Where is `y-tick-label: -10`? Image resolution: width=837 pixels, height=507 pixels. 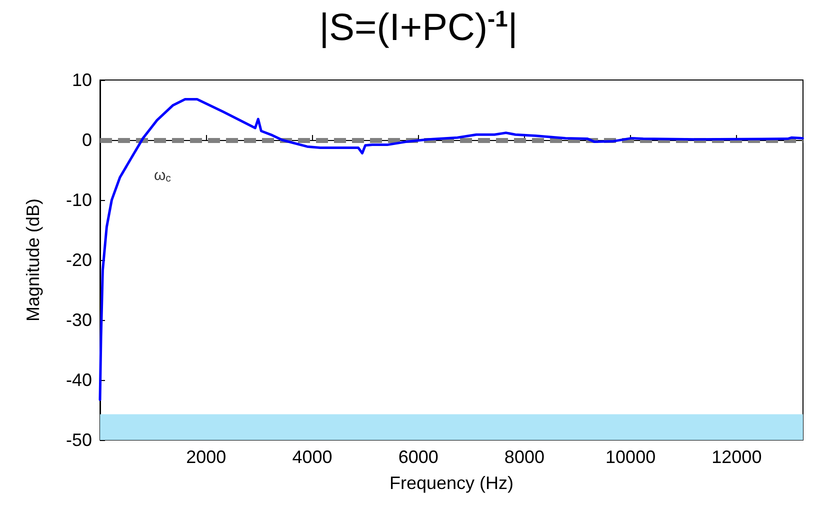 y-tick-label: -10 is located at coordinates (79, 200).